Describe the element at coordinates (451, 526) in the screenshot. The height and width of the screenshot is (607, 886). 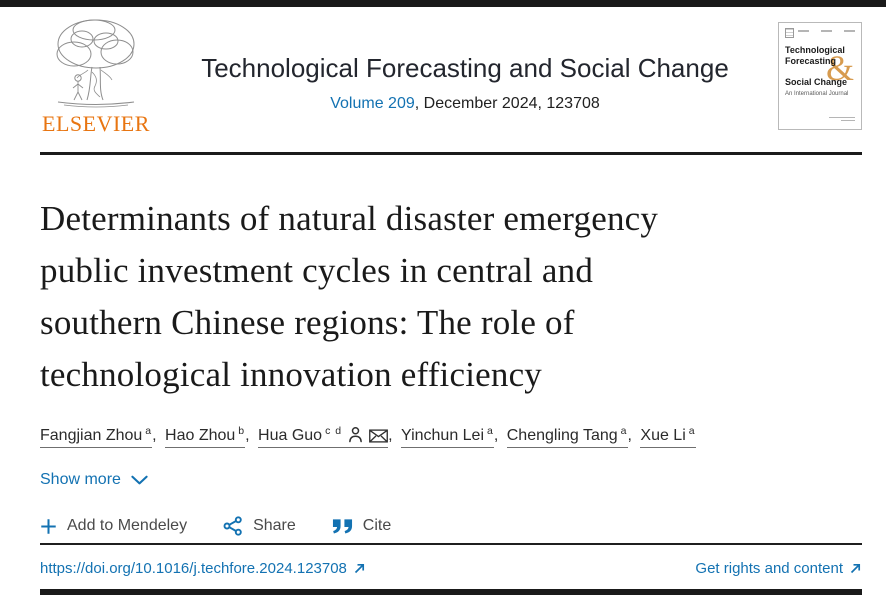
I see `action-toolbar: Add to Mendeley Share Cite` at that location.